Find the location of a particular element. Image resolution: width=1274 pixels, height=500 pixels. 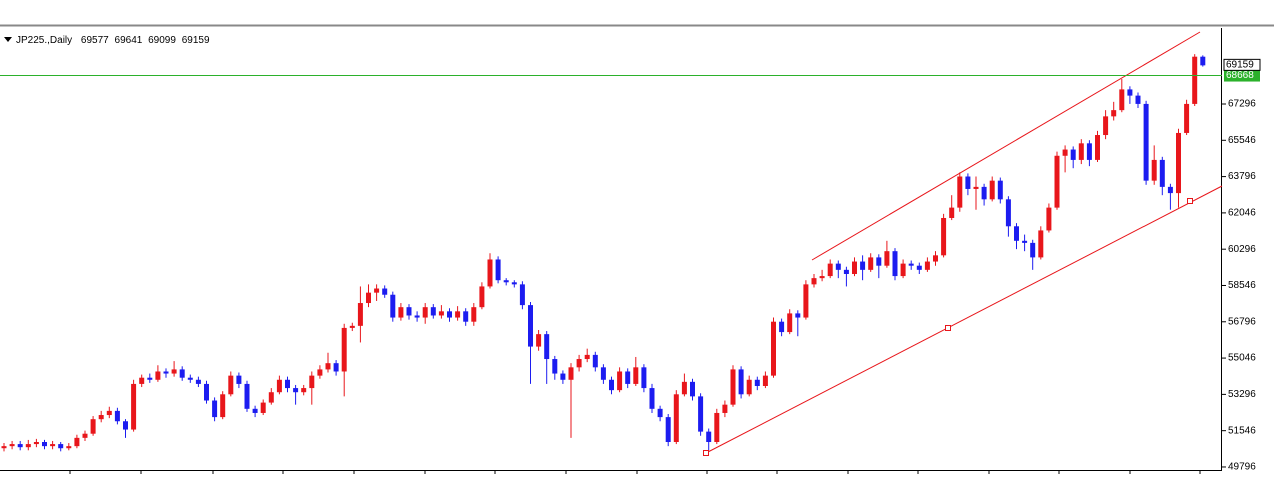

chart-header: JP225.,Daily 69577 69641 69099 69159 is located at coordinates (113, 40).